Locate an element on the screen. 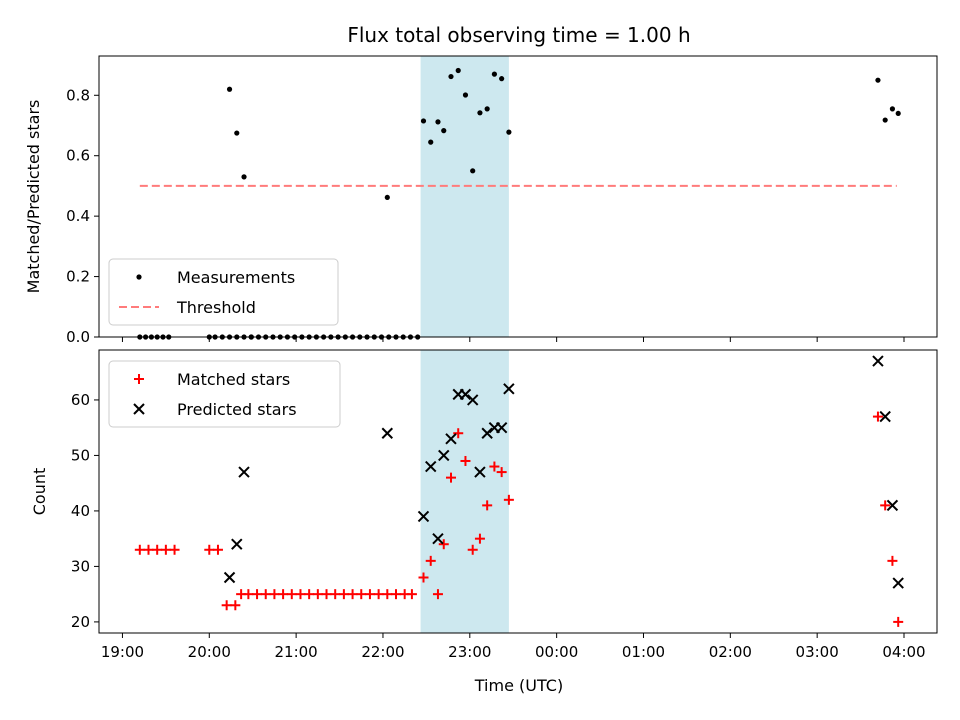 This screenshot has width=960, height=720. y-axis-label: Matched/Predicted stars is located at coordinates (33, 197).